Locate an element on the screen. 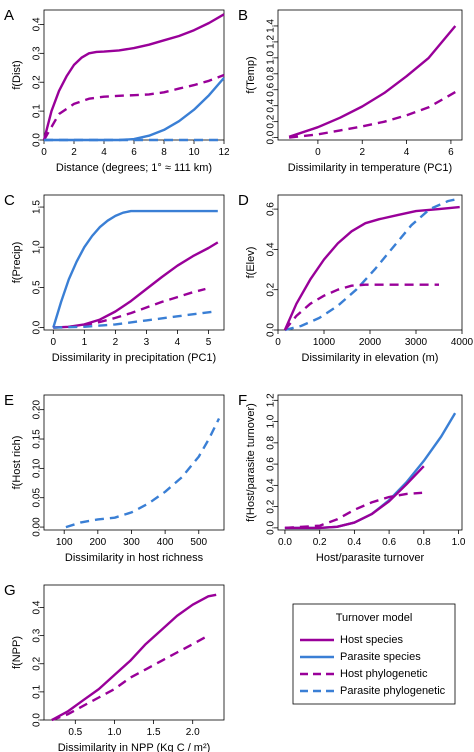  y-tick-label: 0.6 is located at coordinates (271, 209).